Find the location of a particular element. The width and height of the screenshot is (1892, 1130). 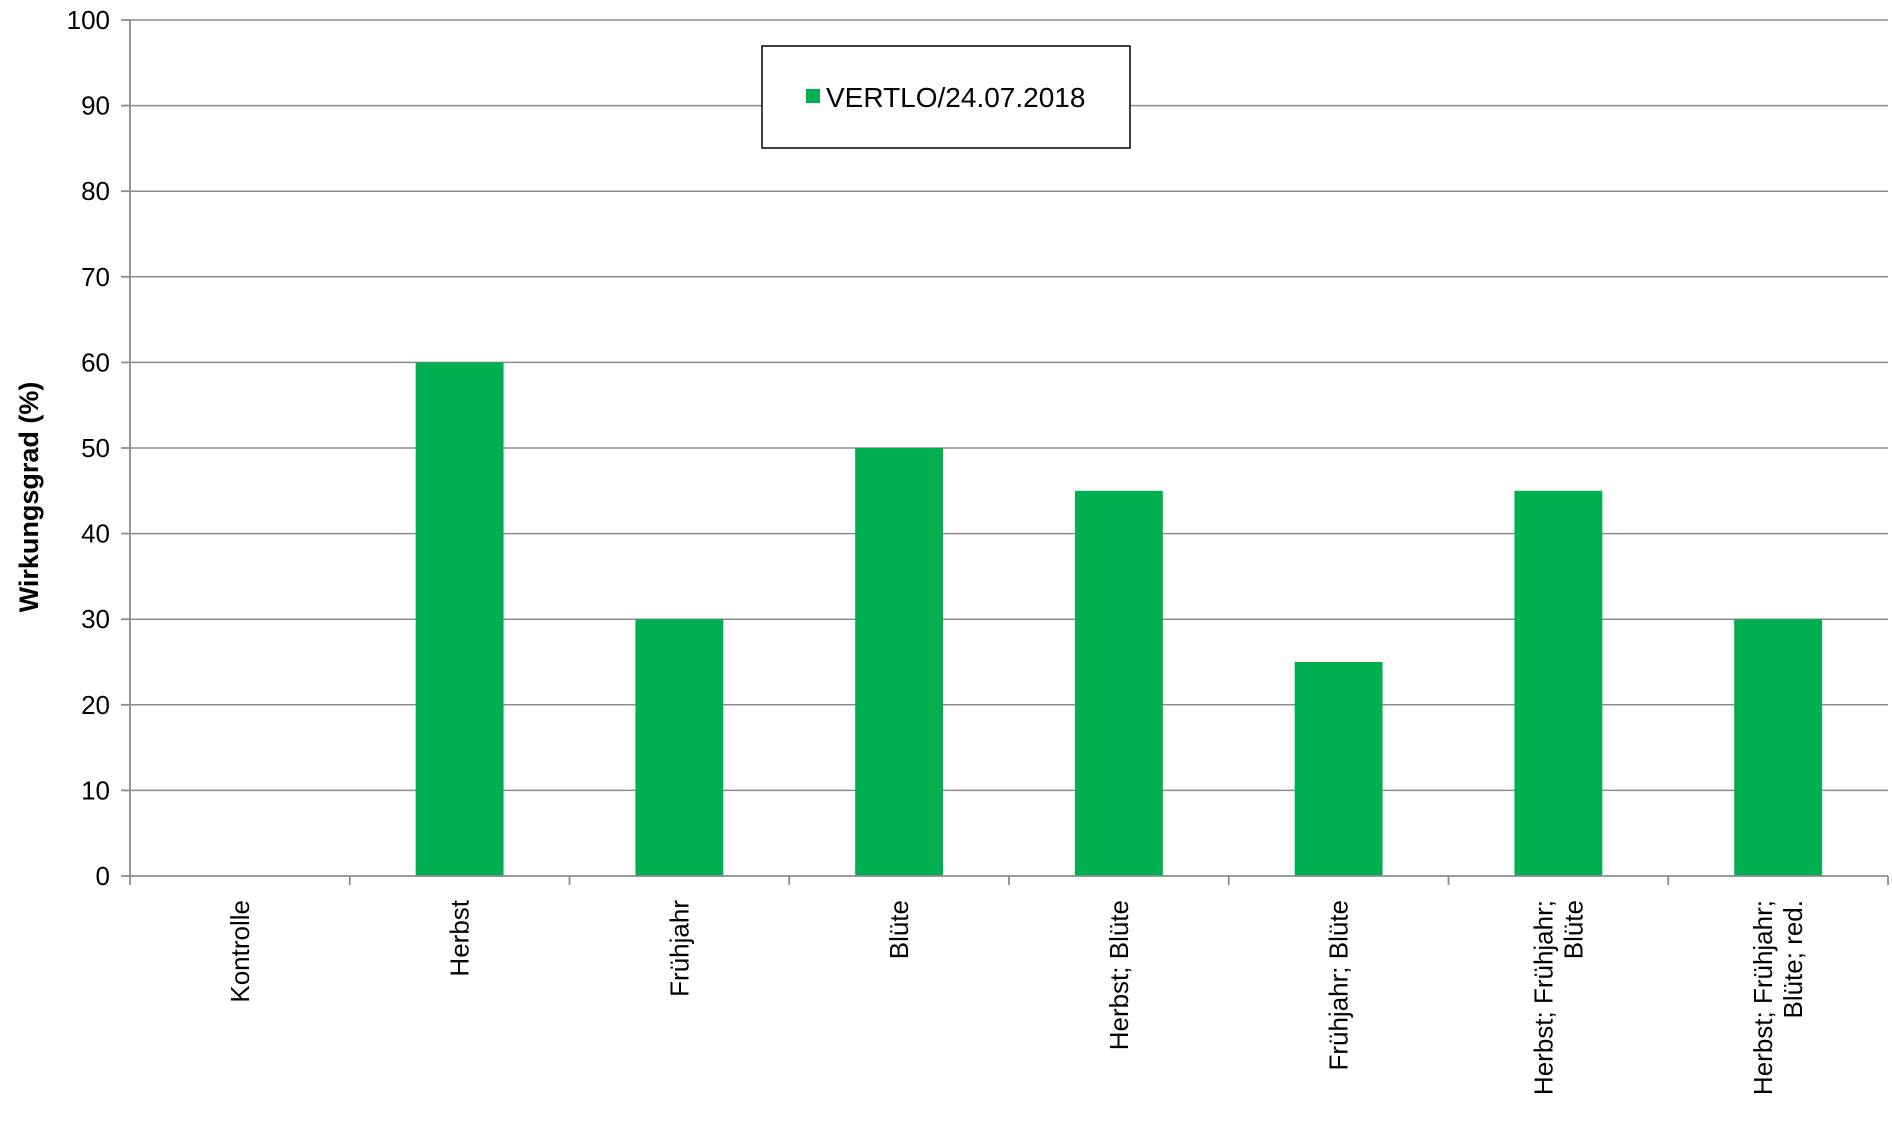

legend-box is located at coordinates (946, 97).